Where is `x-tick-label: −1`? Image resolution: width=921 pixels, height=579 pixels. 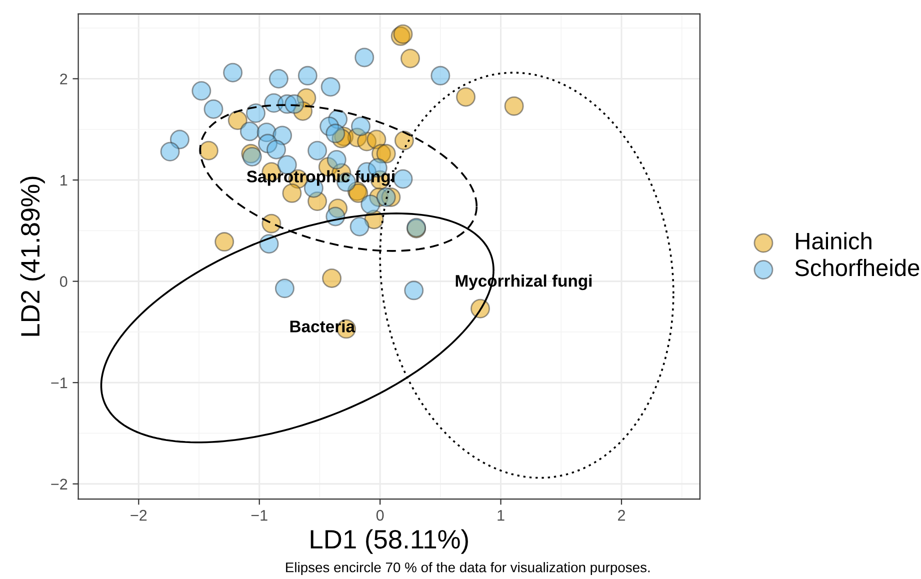
x-tick-label: −1 is located at coordinates (259, 515).